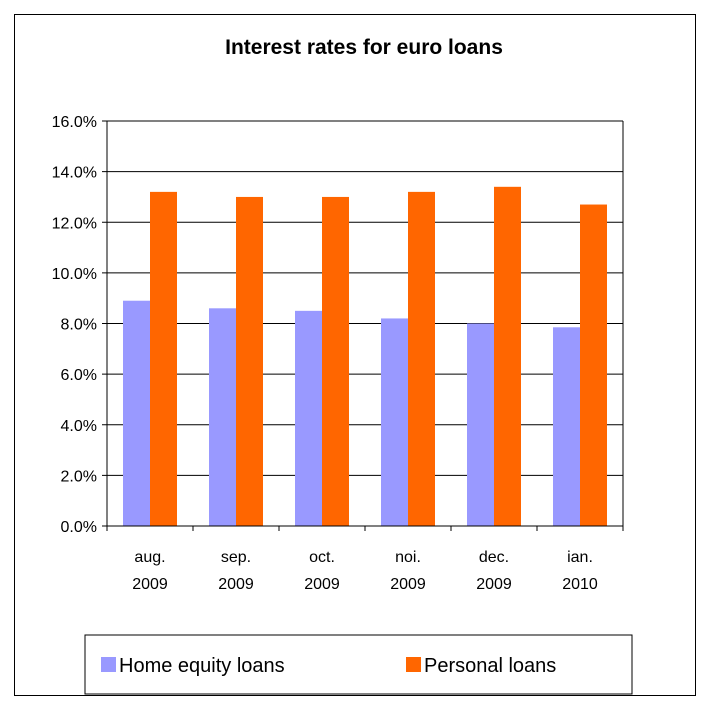 The height and width of the screenshot is (712, 712). Describe the element at coordinates (79, 476) in the screenshot. I see `y-tick-label: 2.0%` at that location.